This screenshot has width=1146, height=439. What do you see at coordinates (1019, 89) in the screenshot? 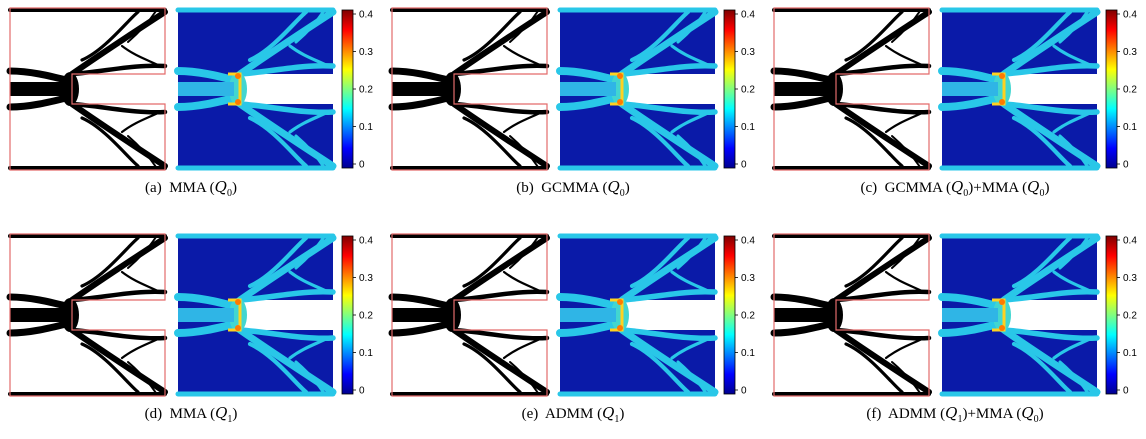
I see `panel-c-stress-map` at bounding box center [1019, 89].